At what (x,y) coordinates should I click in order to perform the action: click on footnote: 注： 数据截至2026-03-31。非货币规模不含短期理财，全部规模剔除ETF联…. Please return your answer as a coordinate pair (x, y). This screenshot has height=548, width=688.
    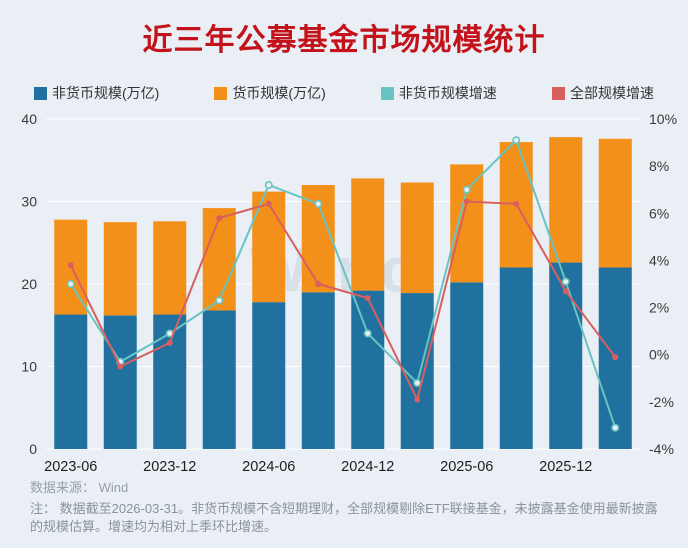
    Looking at the image, I should click on (344, 517).